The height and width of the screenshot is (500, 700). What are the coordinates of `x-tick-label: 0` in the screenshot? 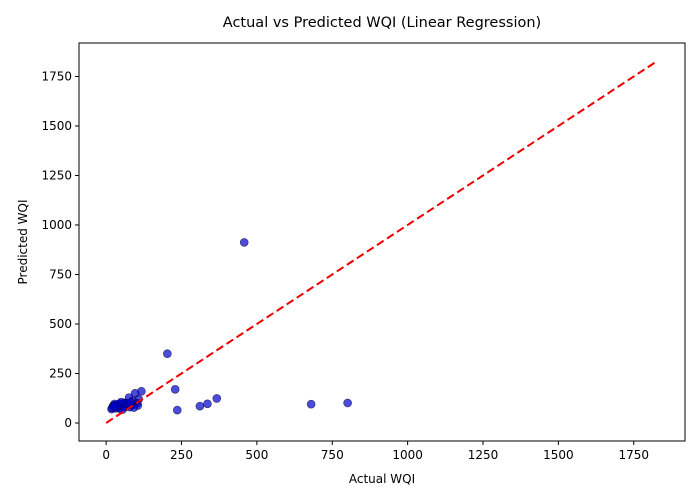 It's located at (106, 455).